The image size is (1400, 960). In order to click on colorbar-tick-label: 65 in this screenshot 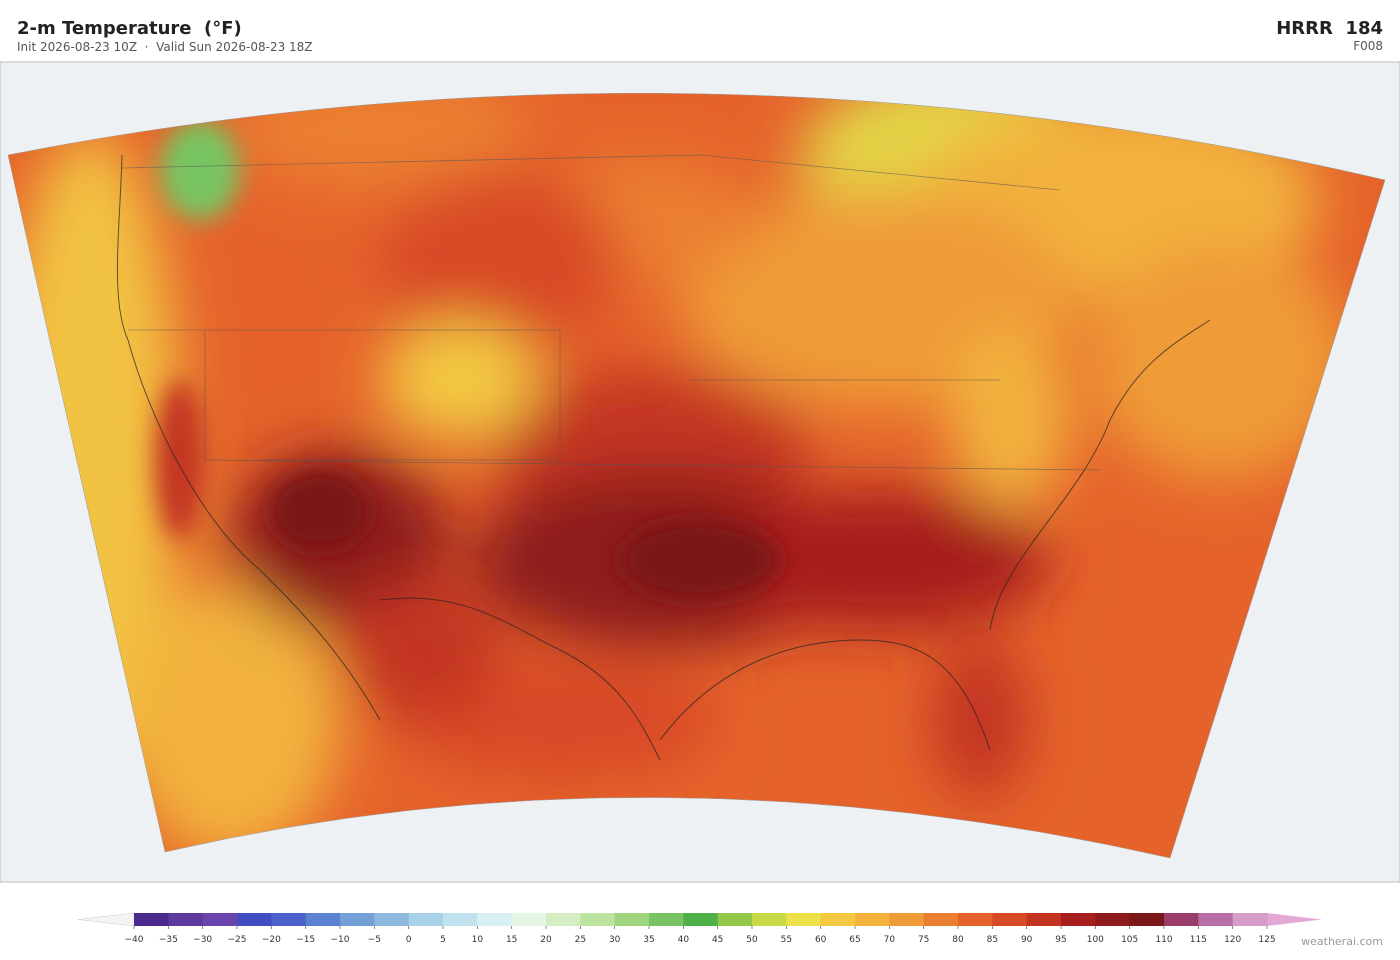, I will do `click(854, 940)`.